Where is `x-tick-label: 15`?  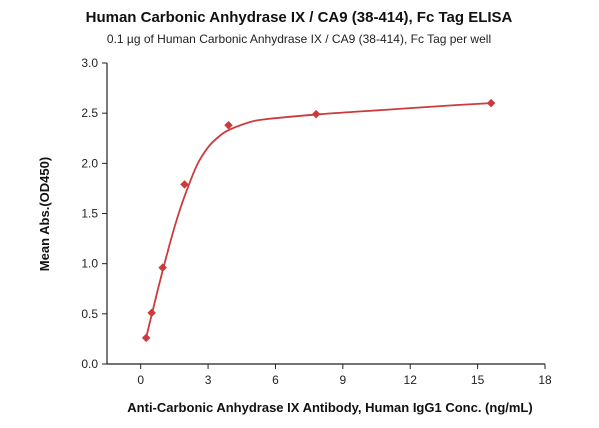
x-tick-label: 15 is located at coordinates (478, 380).